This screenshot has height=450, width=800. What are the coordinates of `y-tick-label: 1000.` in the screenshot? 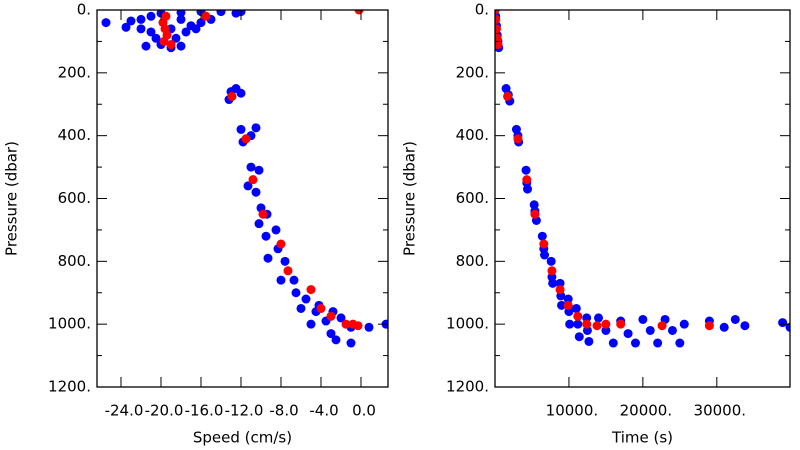 It's located at (467, 324).